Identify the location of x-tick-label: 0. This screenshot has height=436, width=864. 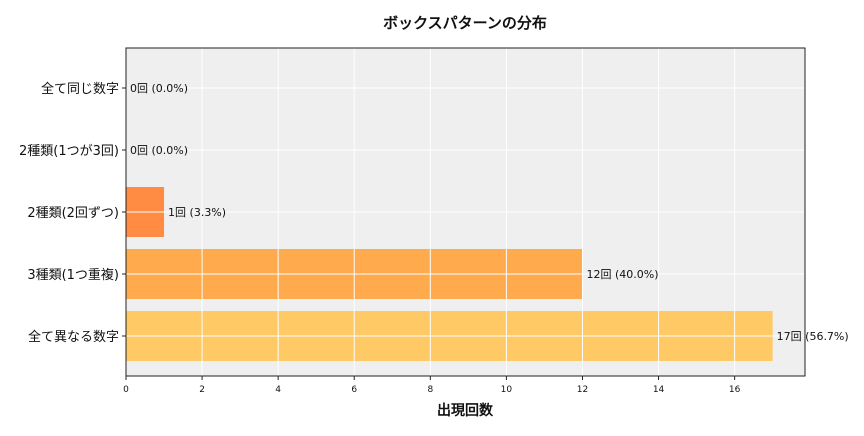
(126, 390).